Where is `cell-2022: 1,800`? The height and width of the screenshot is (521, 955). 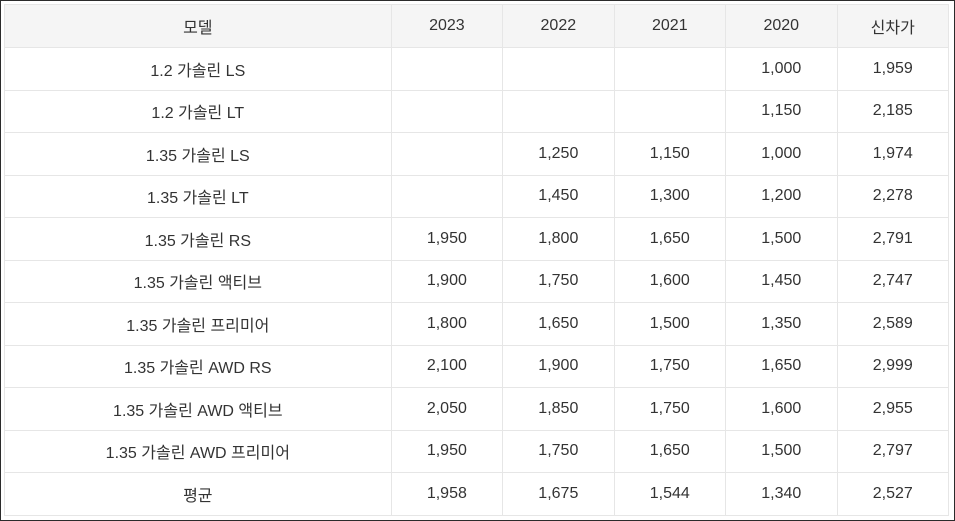 cell-2022: 1,800 is located at coordinates (558, 239).